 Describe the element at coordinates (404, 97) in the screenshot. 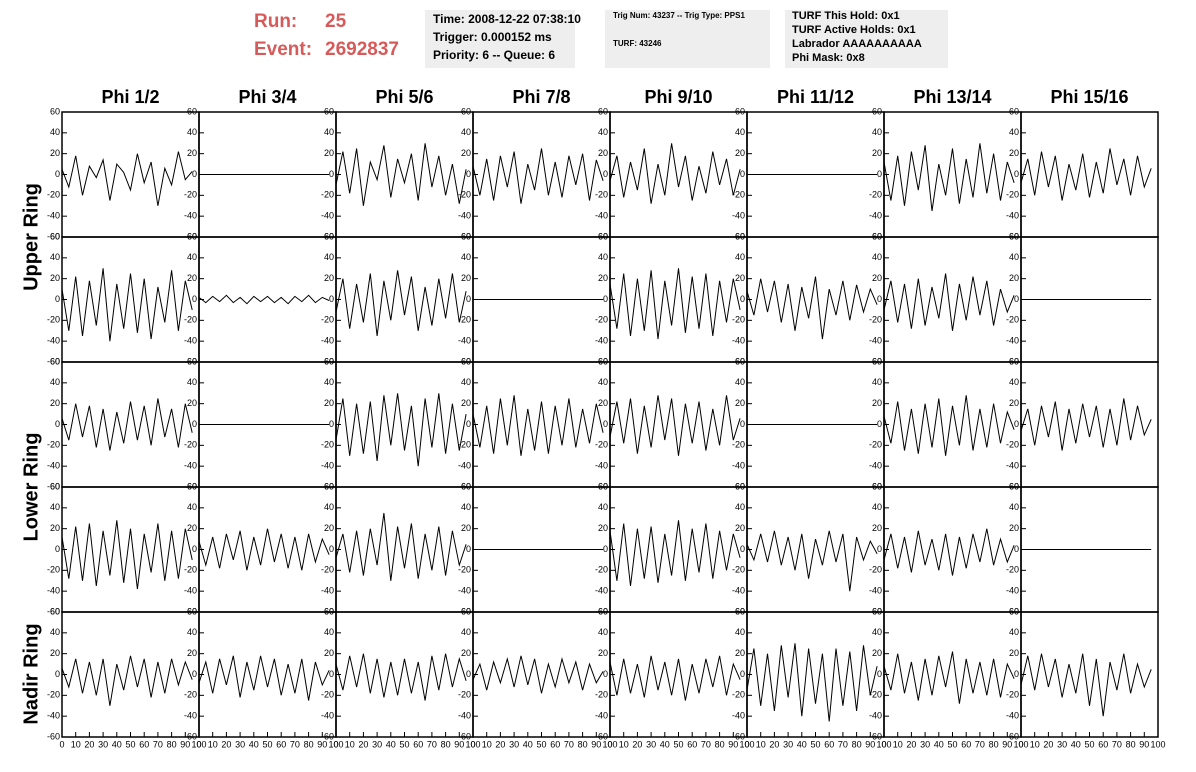

I see `column-label: Phi 5/6` at that location.